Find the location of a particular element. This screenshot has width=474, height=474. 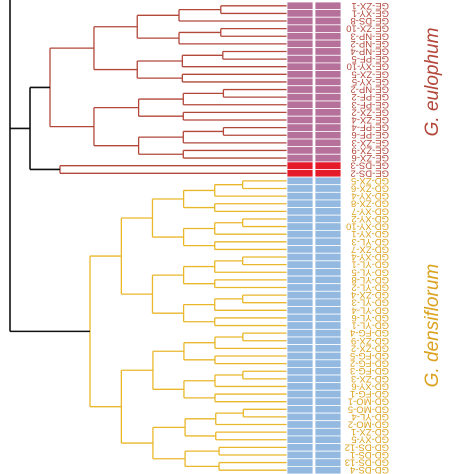

population-color-strip is located at coordinates (314, 237).